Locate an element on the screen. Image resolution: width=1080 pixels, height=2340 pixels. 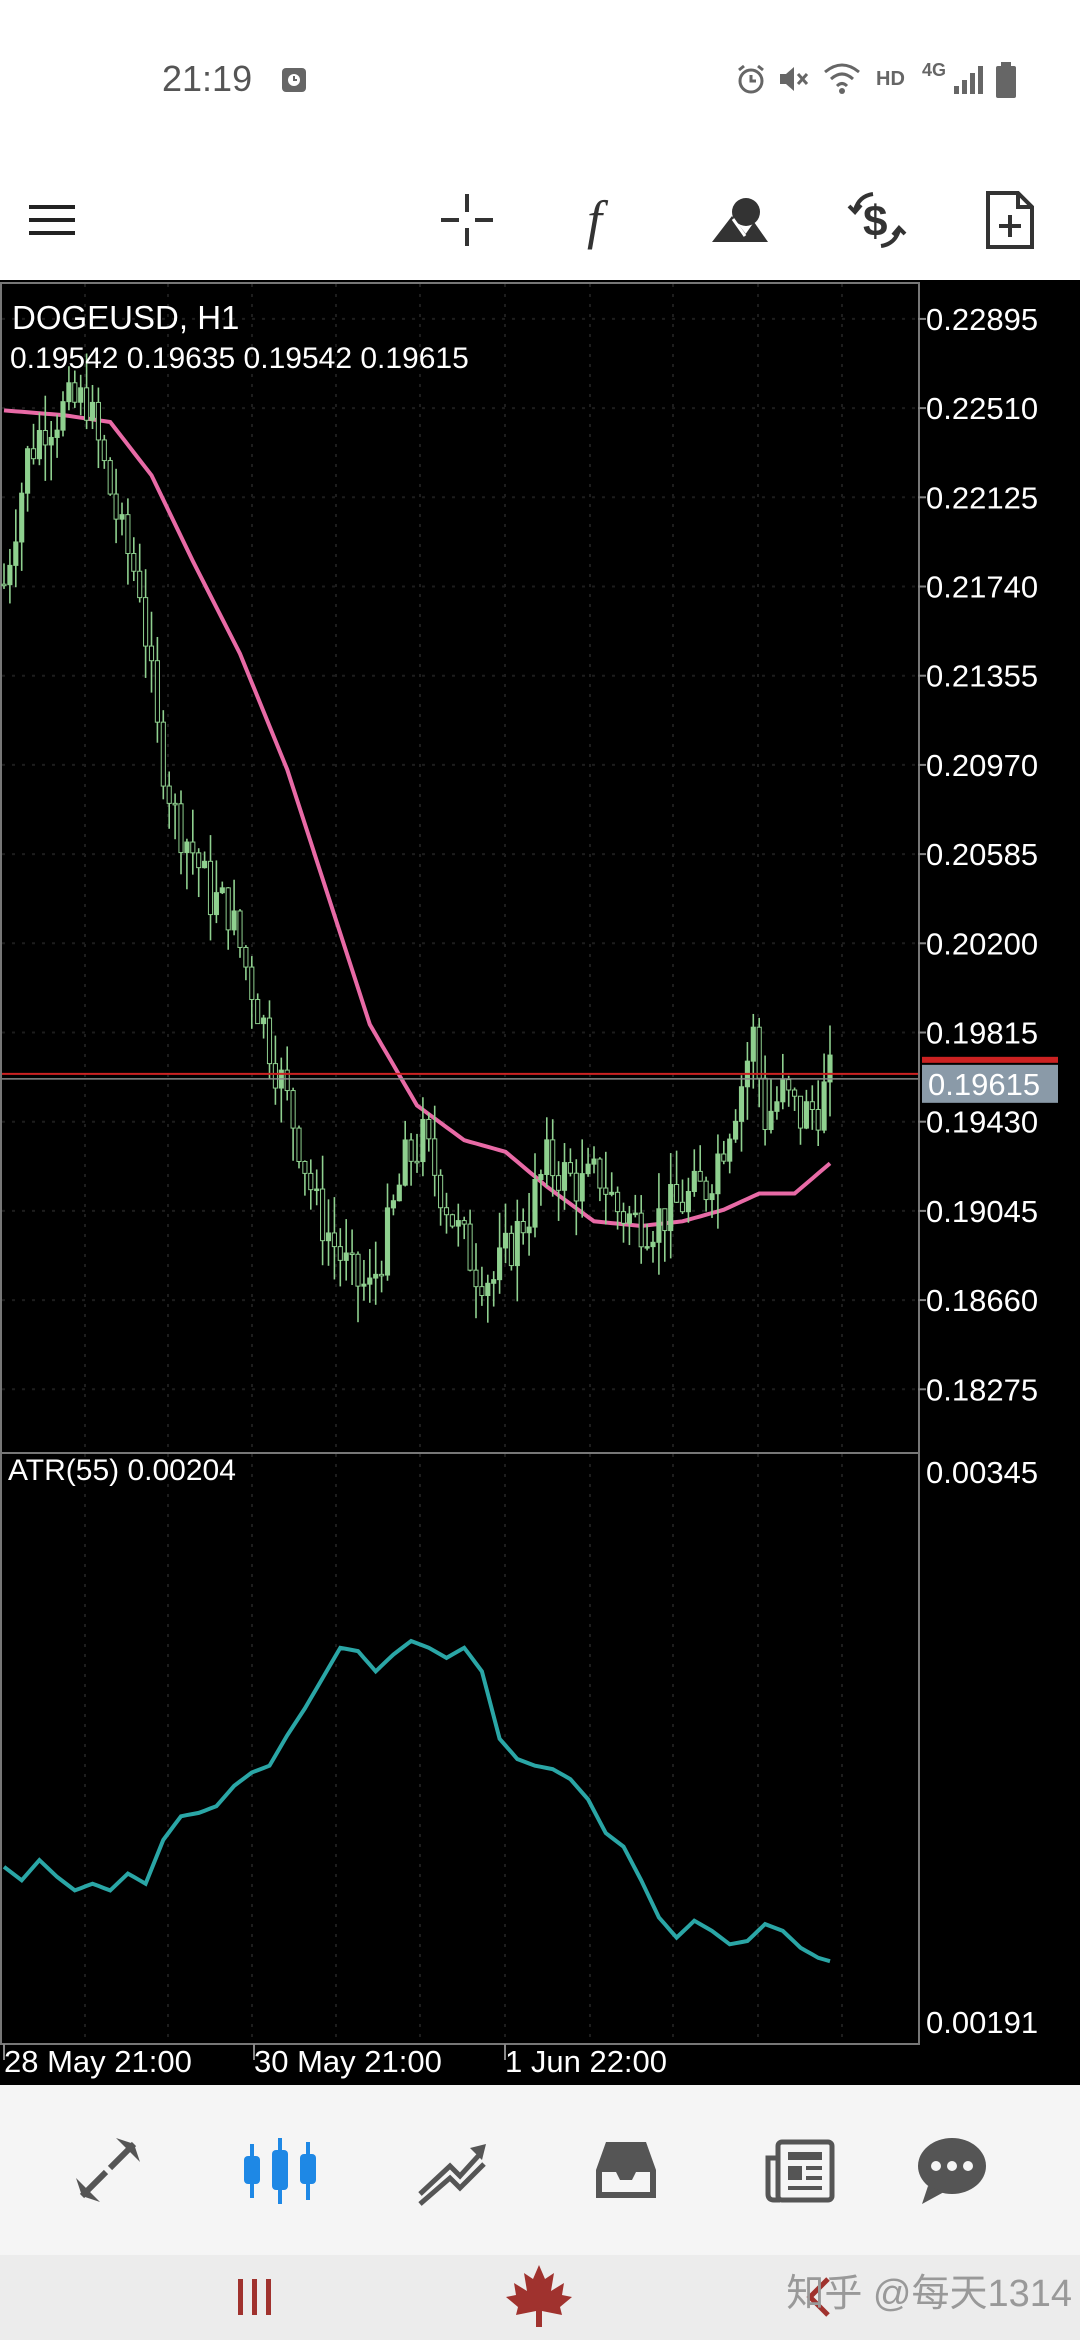
trade-button: $ is located at coordinates (877, 220).